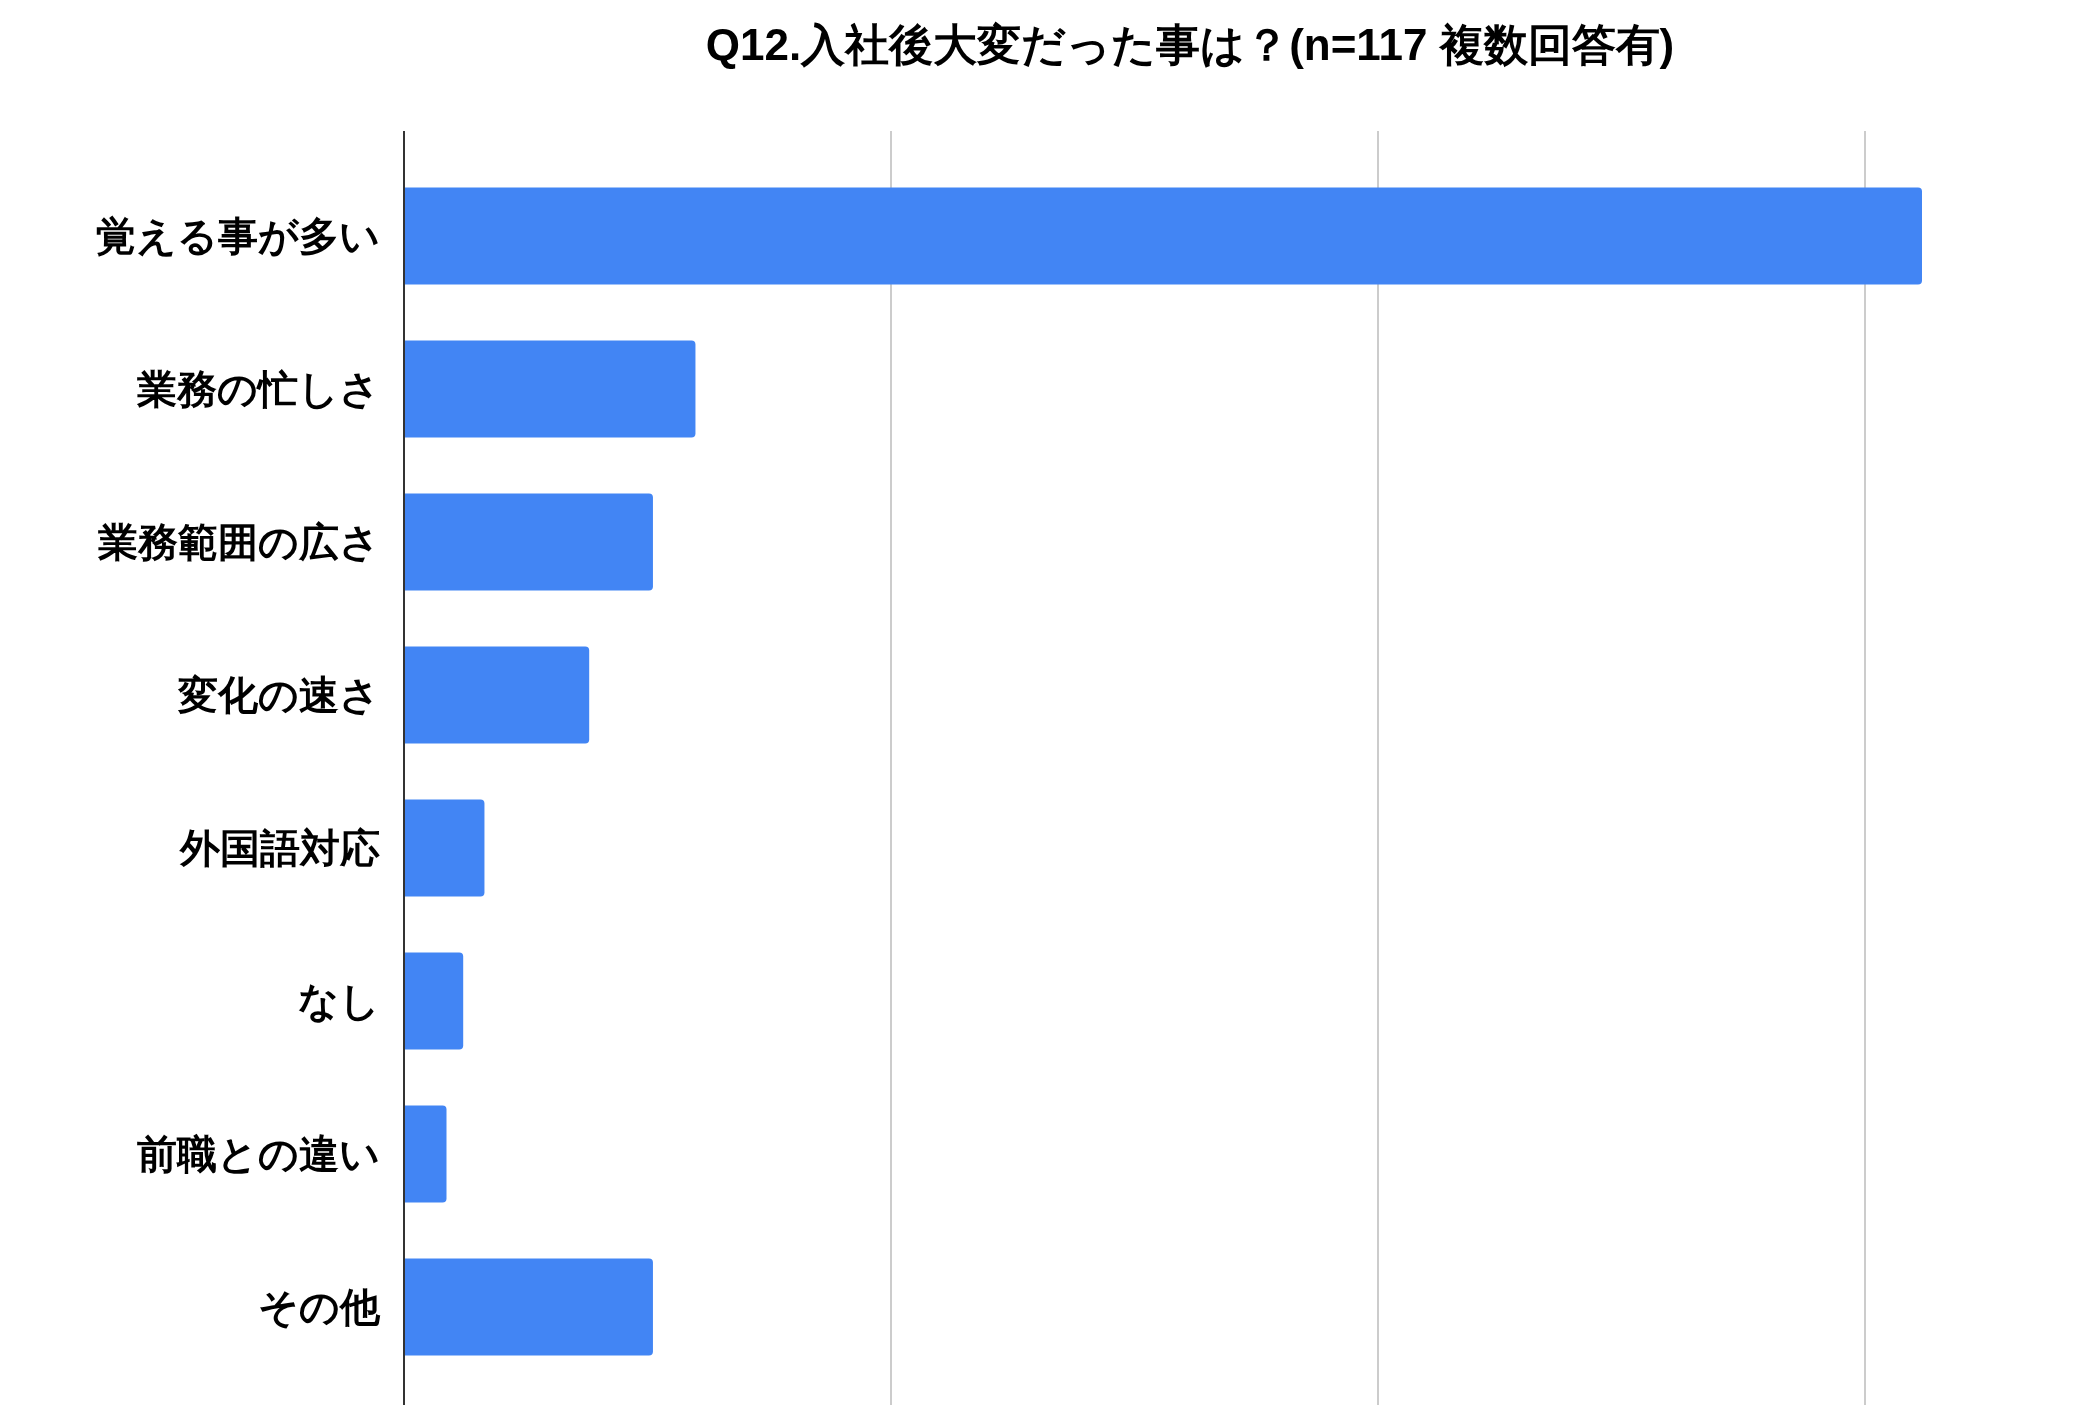 This screenshot has width=2082, height=1408. What do you see at coordinates (279, 848) in the screenshot?
I see `y-tick-label: 外国語対応` at bounding box center [279, 848].